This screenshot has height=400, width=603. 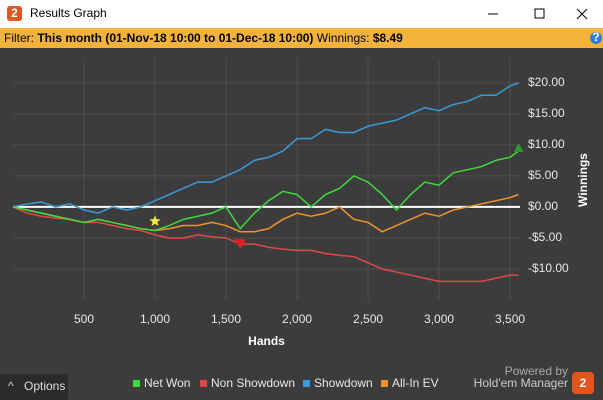 I want to click on x-tick-label: 1,000, so click(x=155, y=319).